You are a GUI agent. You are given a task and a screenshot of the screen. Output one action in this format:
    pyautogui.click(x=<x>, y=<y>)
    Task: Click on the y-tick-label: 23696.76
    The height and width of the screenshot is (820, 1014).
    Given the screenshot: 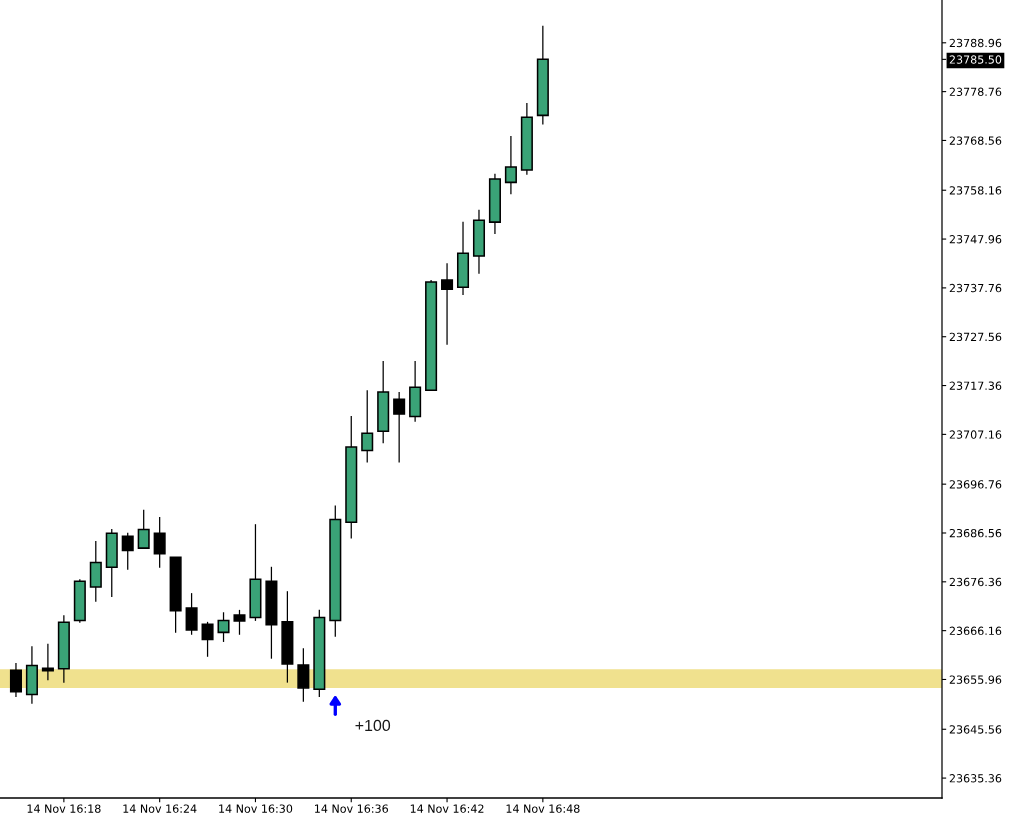 What is the action you would take?
    pyautogui.click(x=975, y=484)
    